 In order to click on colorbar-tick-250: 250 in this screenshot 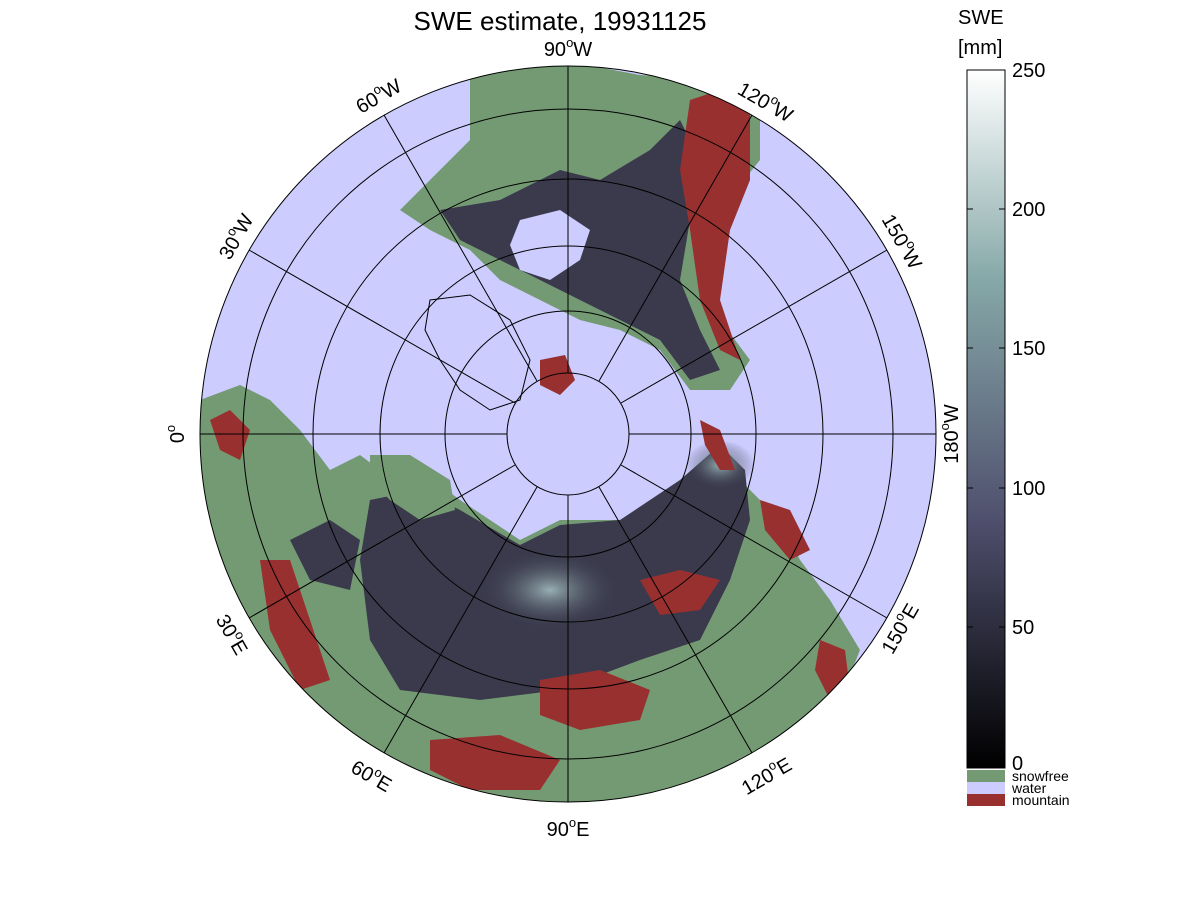, I will do `click(1028, 71)`.